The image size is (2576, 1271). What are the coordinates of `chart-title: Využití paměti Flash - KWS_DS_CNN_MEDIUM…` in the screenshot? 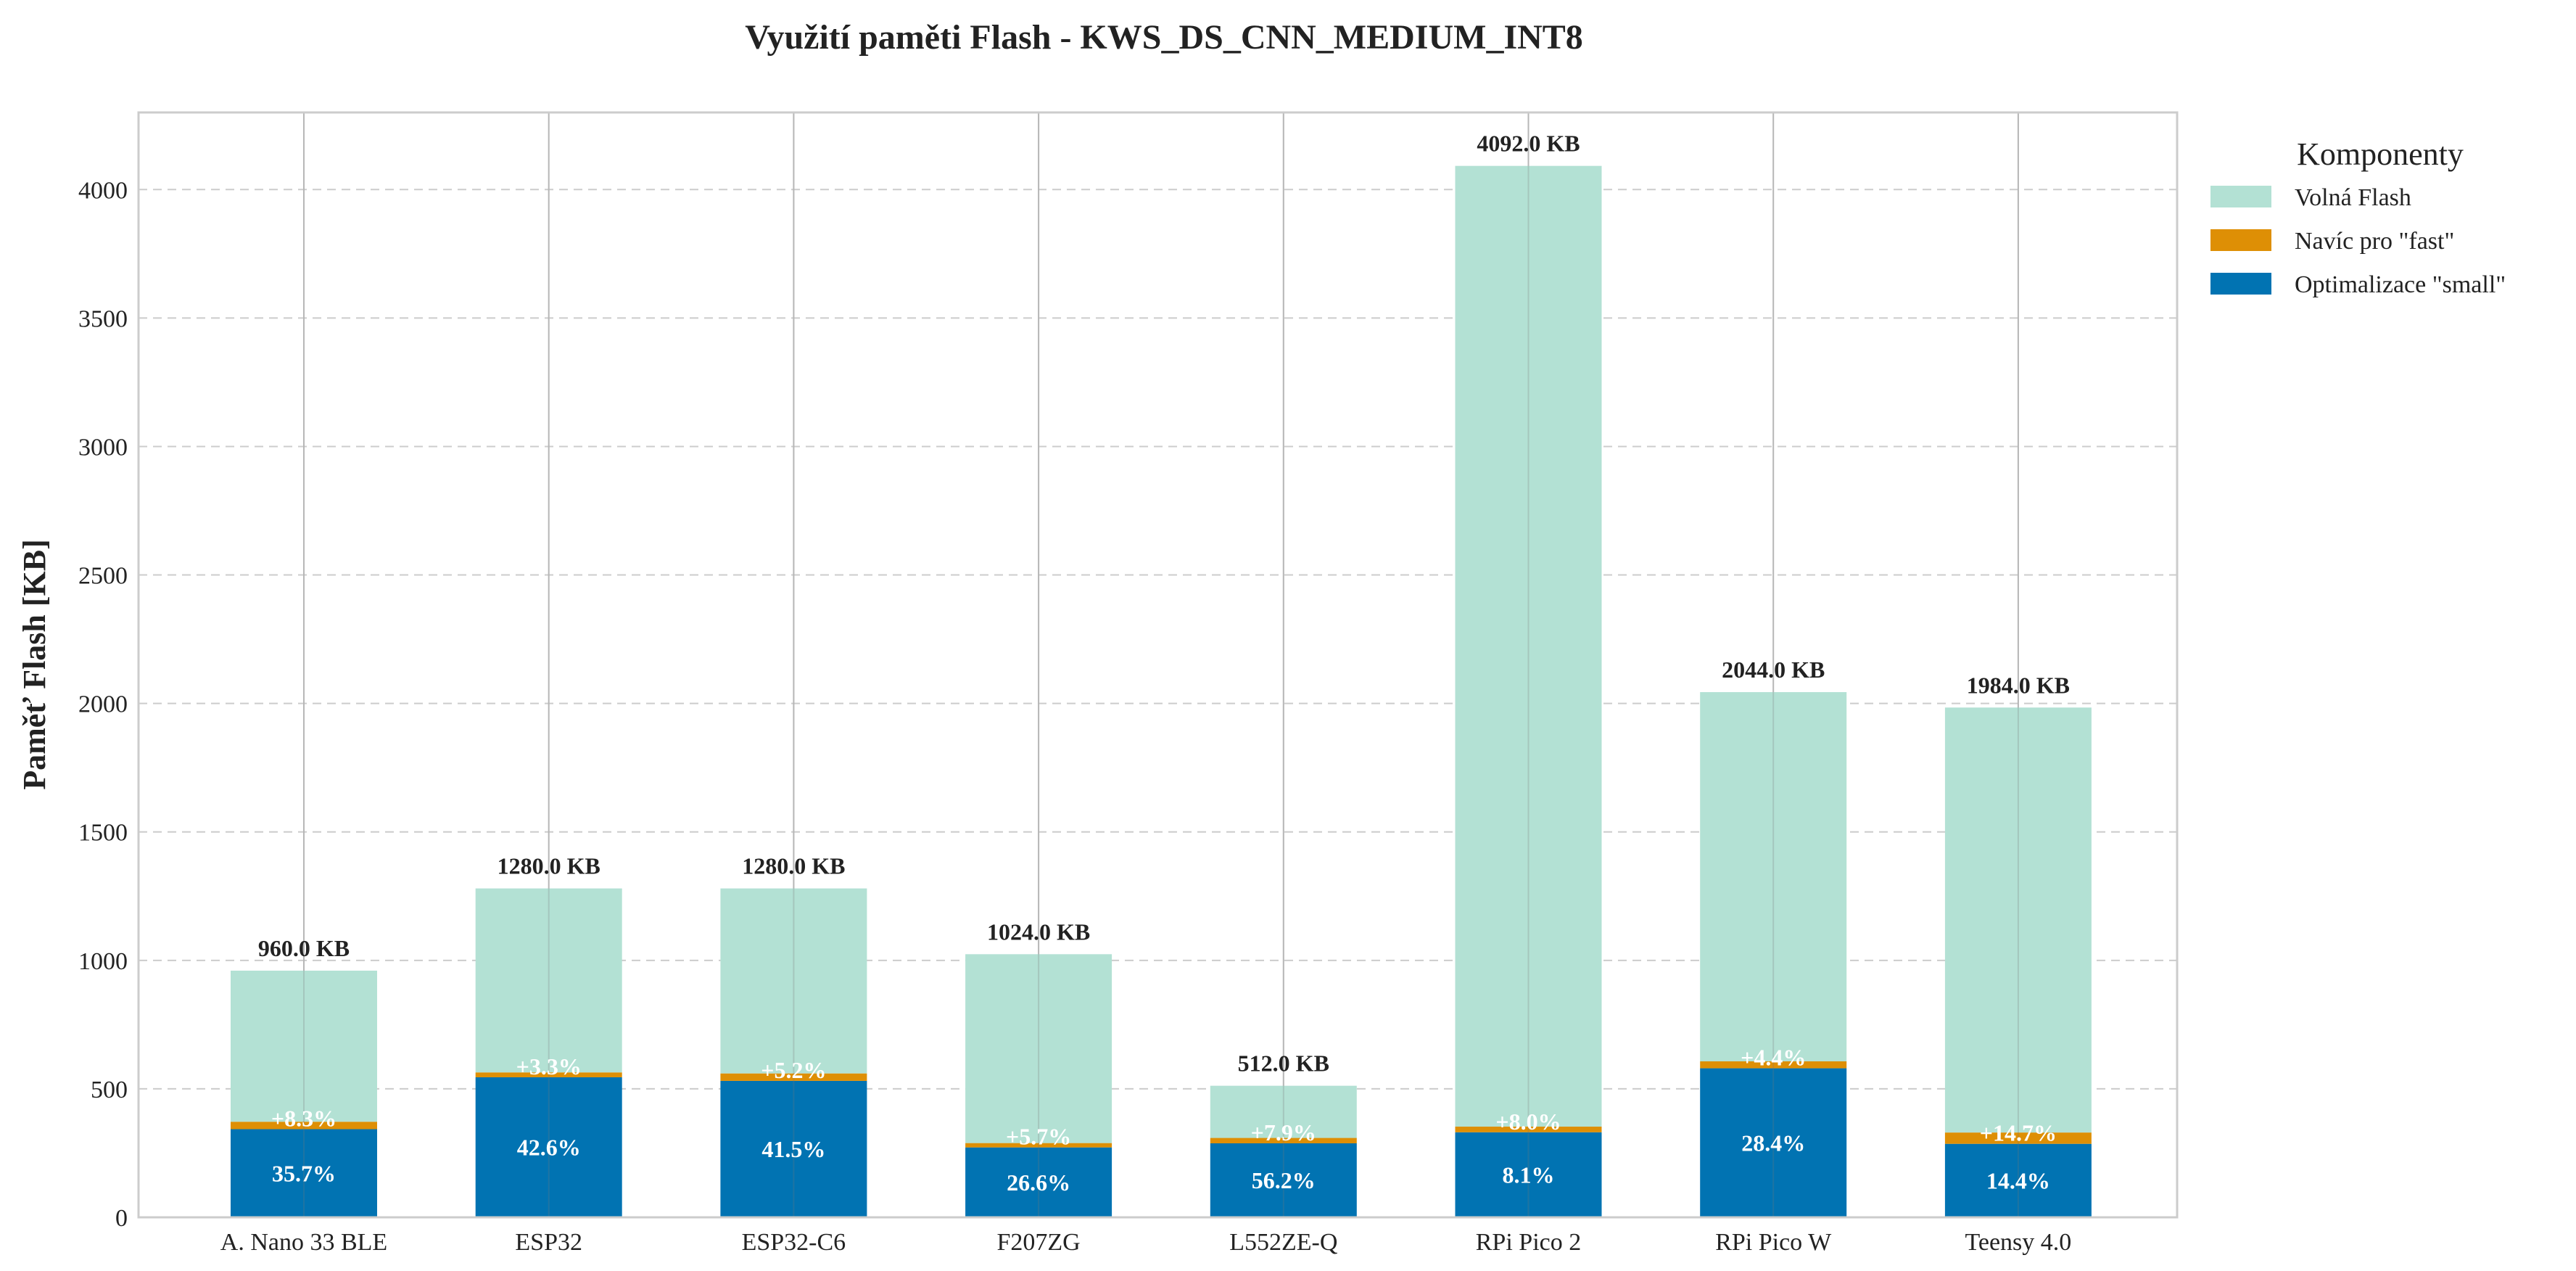 It's located at (1164, 37).